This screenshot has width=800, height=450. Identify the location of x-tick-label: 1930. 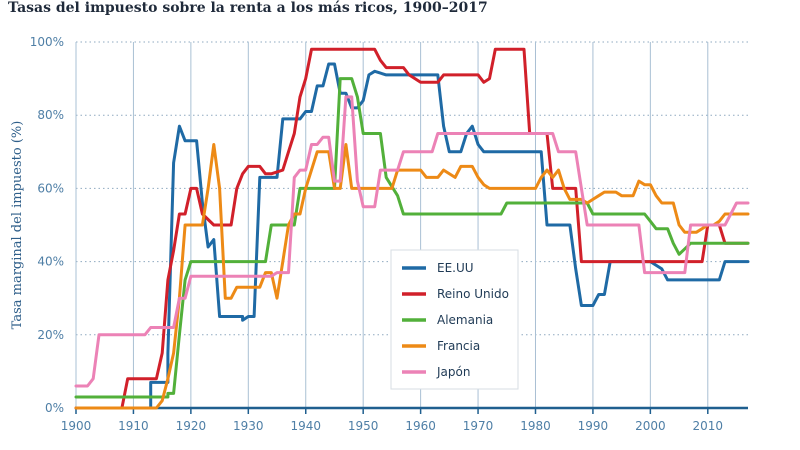
(248, 426).